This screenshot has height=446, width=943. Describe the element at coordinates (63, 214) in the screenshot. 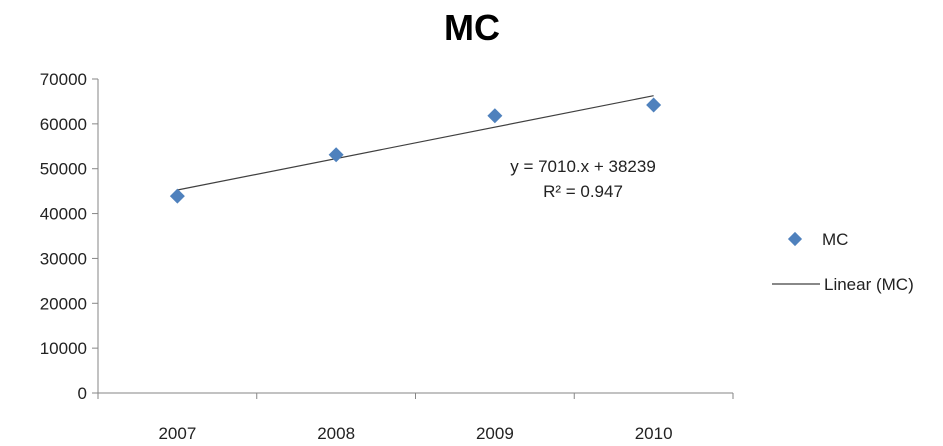

I see `y-tick-label: 40000` at that location.